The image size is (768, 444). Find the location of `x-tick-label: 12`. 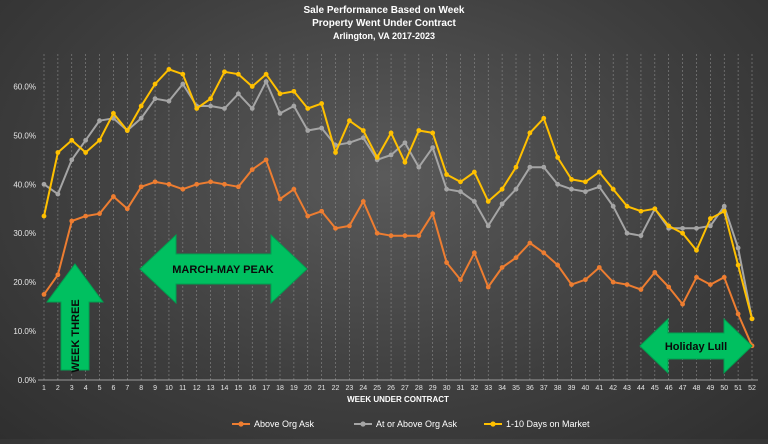

x-tick-label: 12 is located at coordinates (197, 388).